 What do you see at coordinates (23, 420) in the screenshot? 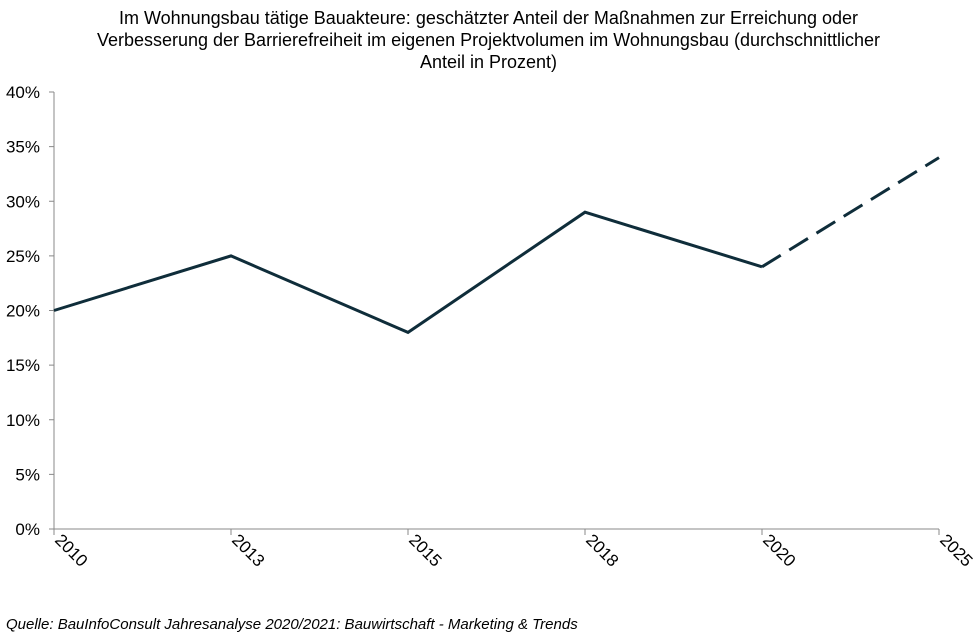
I see `y-tick-label: 10%` at bounding box center [23, 420].